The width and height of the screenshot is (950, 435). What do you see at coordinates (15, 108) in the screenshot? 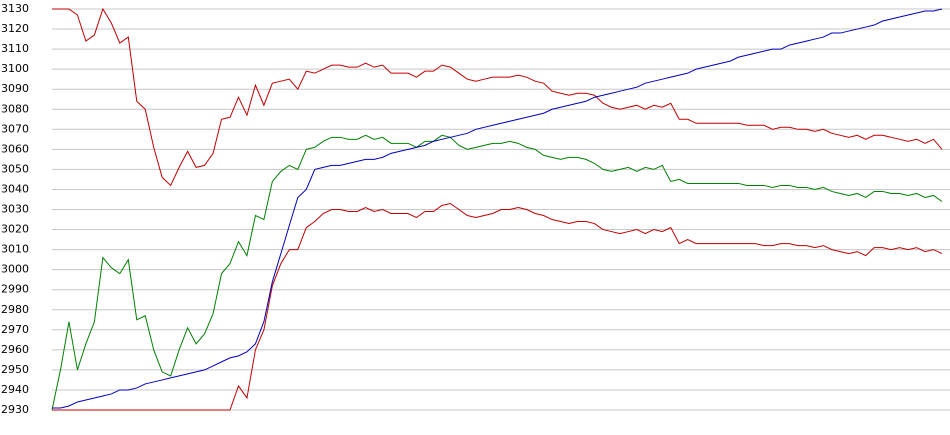
I see `y-tick-label: 3080` at bounding box center [15, 108].